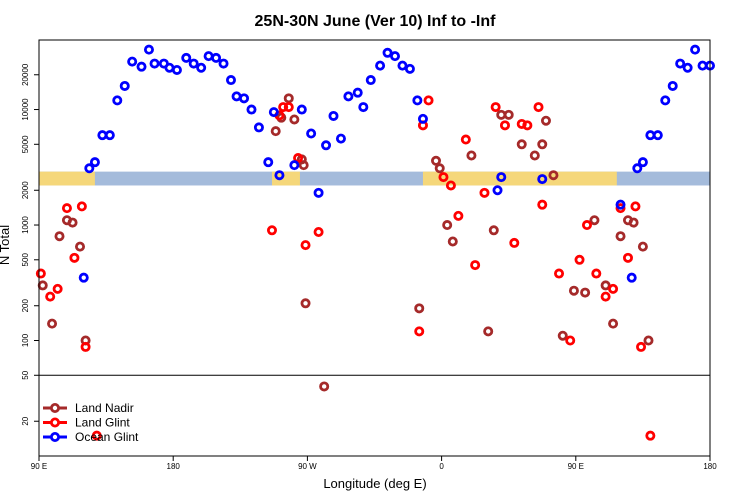 The width and height of the screenshot is (750, 500). What do you see at coordinates (104, 408) in the screenshot?
I see `legend-label-land-nadir: Land Nadir` at bounding box center [104, 408].